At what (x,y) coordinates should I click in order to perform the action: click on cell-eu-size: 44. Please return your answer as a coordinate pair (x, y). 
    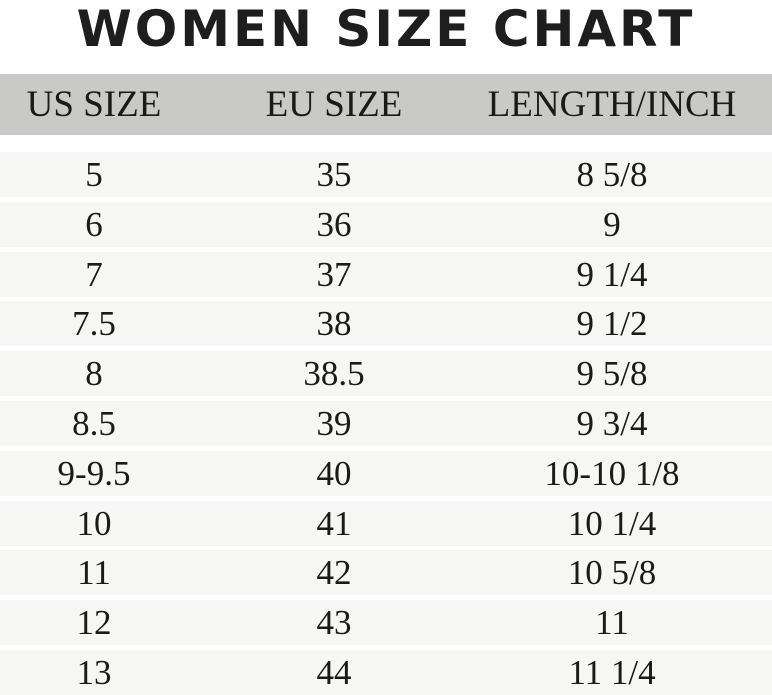
    Looking at the image, I should click on (334, 672).